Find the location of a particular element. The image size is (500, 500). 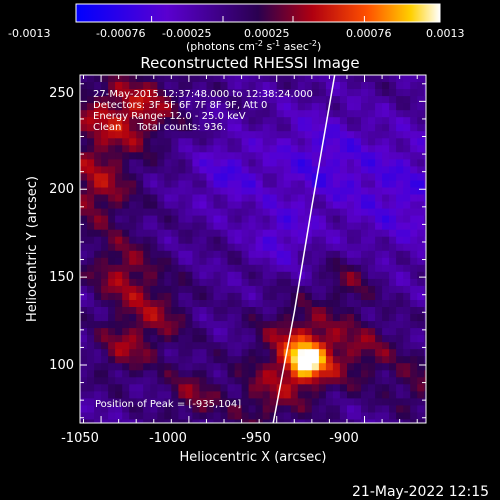

y-axis-title: Heliocentric Y (arcsec) is located at coordinates (32, 249).